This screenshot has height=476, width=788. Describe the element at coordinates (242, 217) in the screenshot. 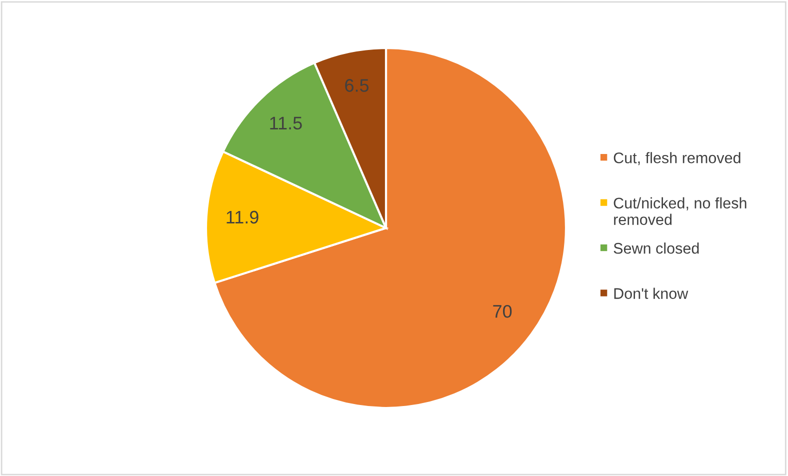

I see `data-label: 11.9` at that location.